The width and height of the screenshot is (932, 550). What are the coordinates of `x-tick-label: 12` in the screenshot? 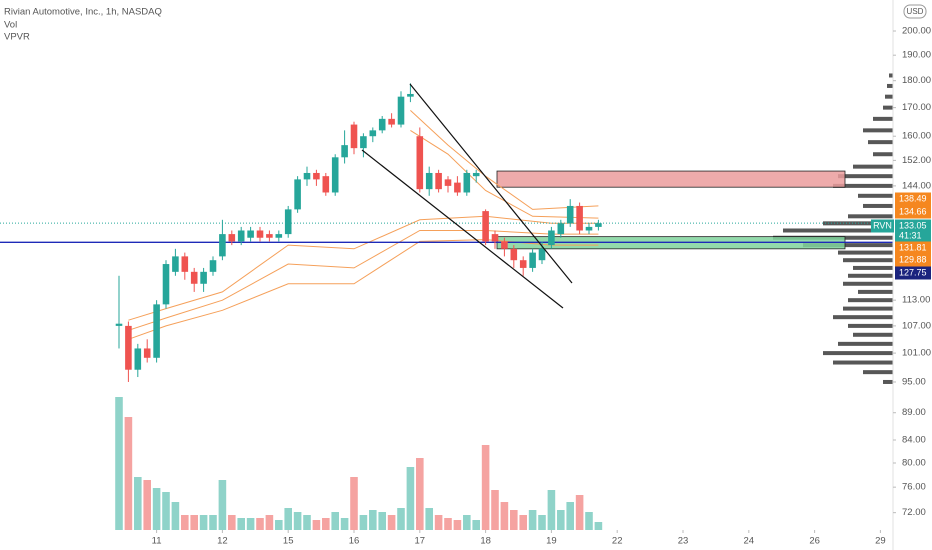 It's located at (222, 541).